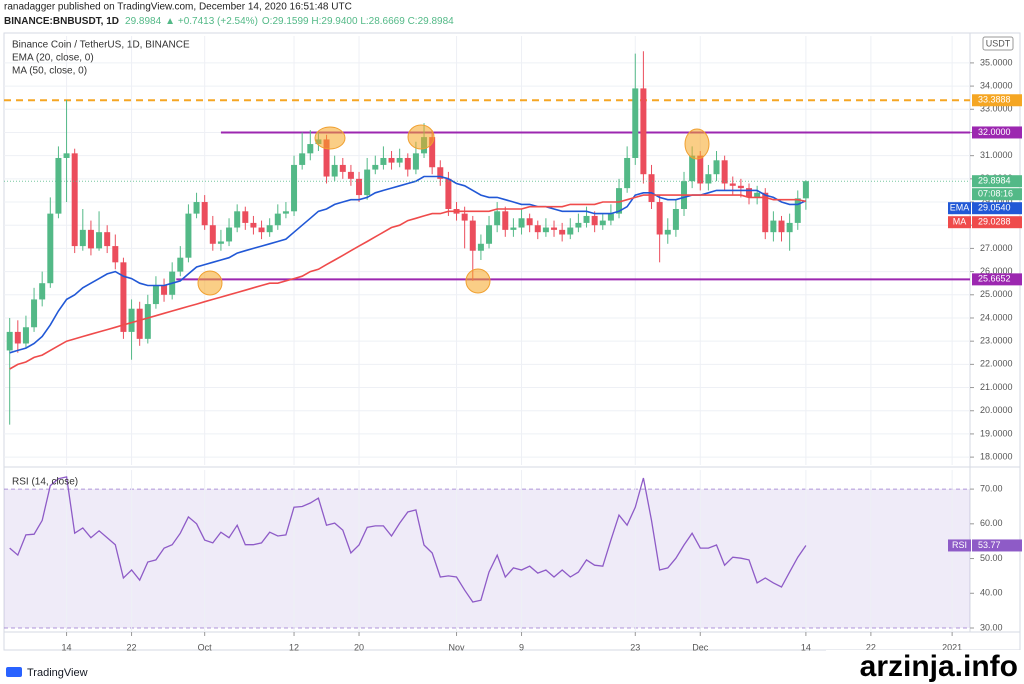  Describe the element at coordinates (960, 222) in the screenshot. I see `series-value-tag: MA` at that location.